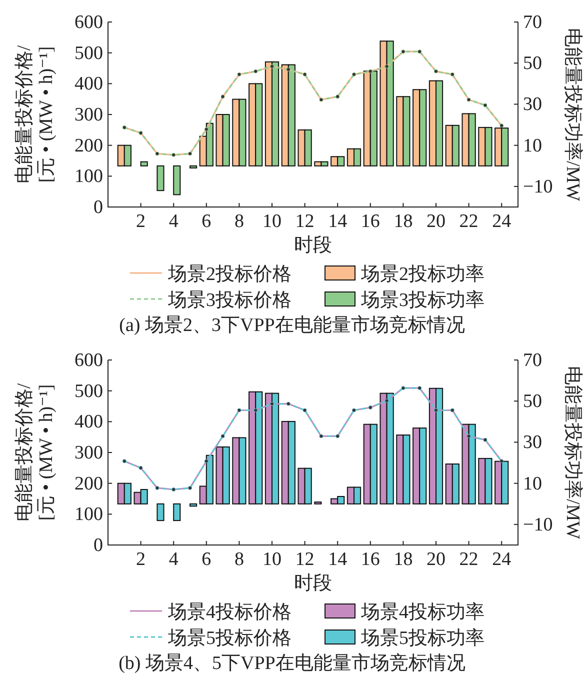 This screenshot has height=676, width=584. I want to click on legend-label: 场景3投标价格, so click(229, 300).